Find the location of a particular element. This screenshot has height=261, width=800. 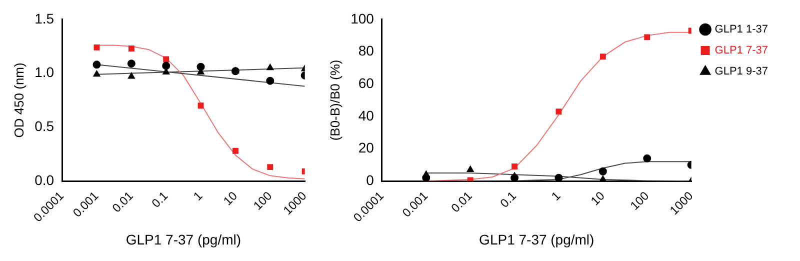

y-tick-label: 0 is located at coordinates (370, 180).